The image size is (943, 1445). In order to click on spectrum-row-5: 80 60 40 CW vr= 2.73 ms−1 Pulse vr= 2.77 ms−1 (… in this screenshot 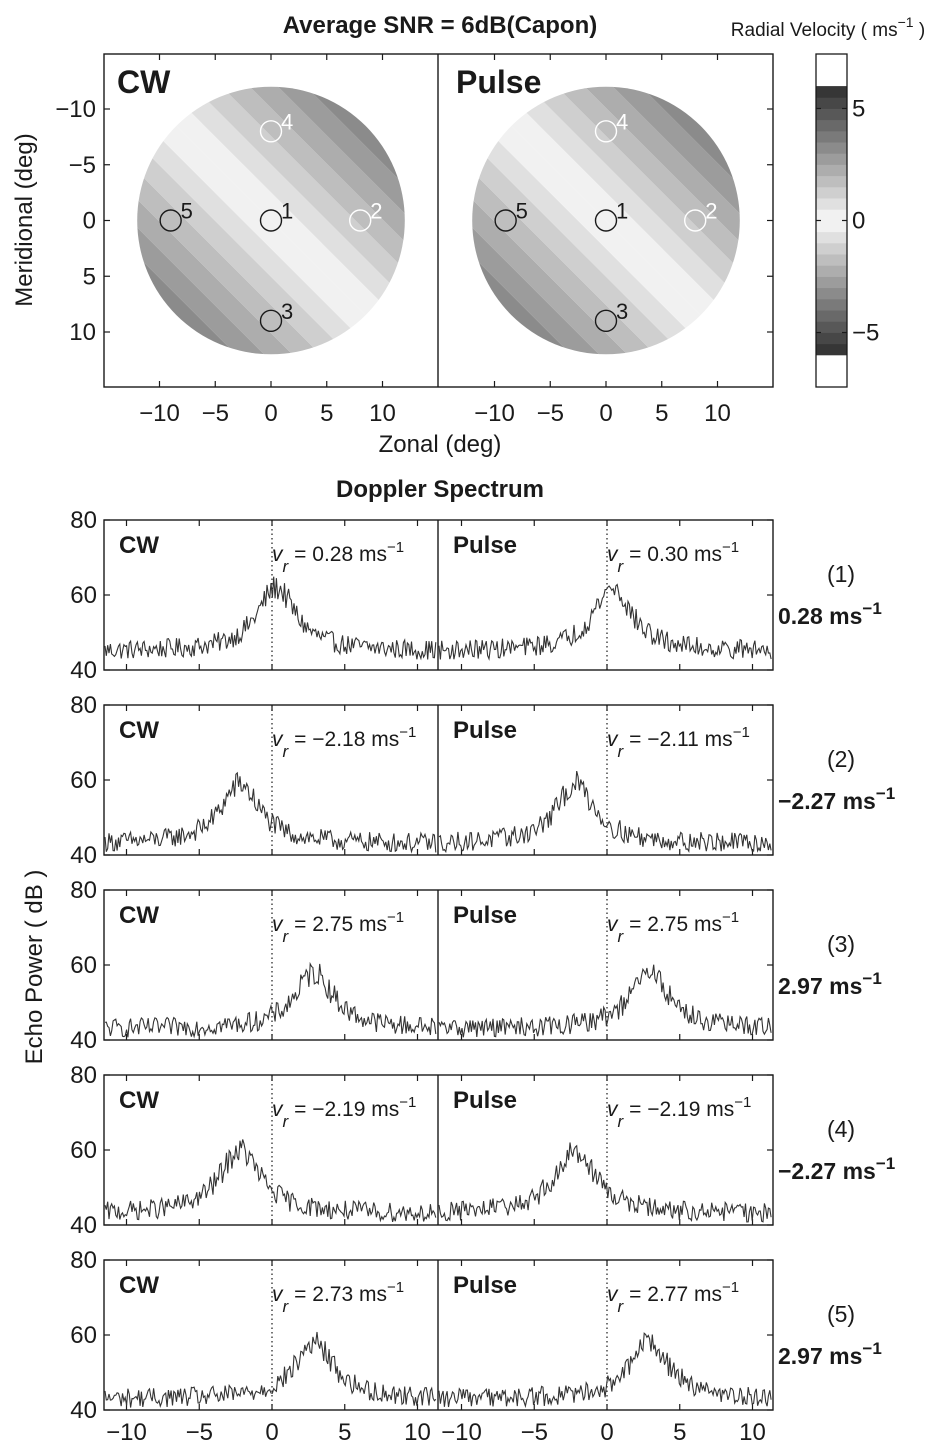, I will do `click(476, 1335)`.